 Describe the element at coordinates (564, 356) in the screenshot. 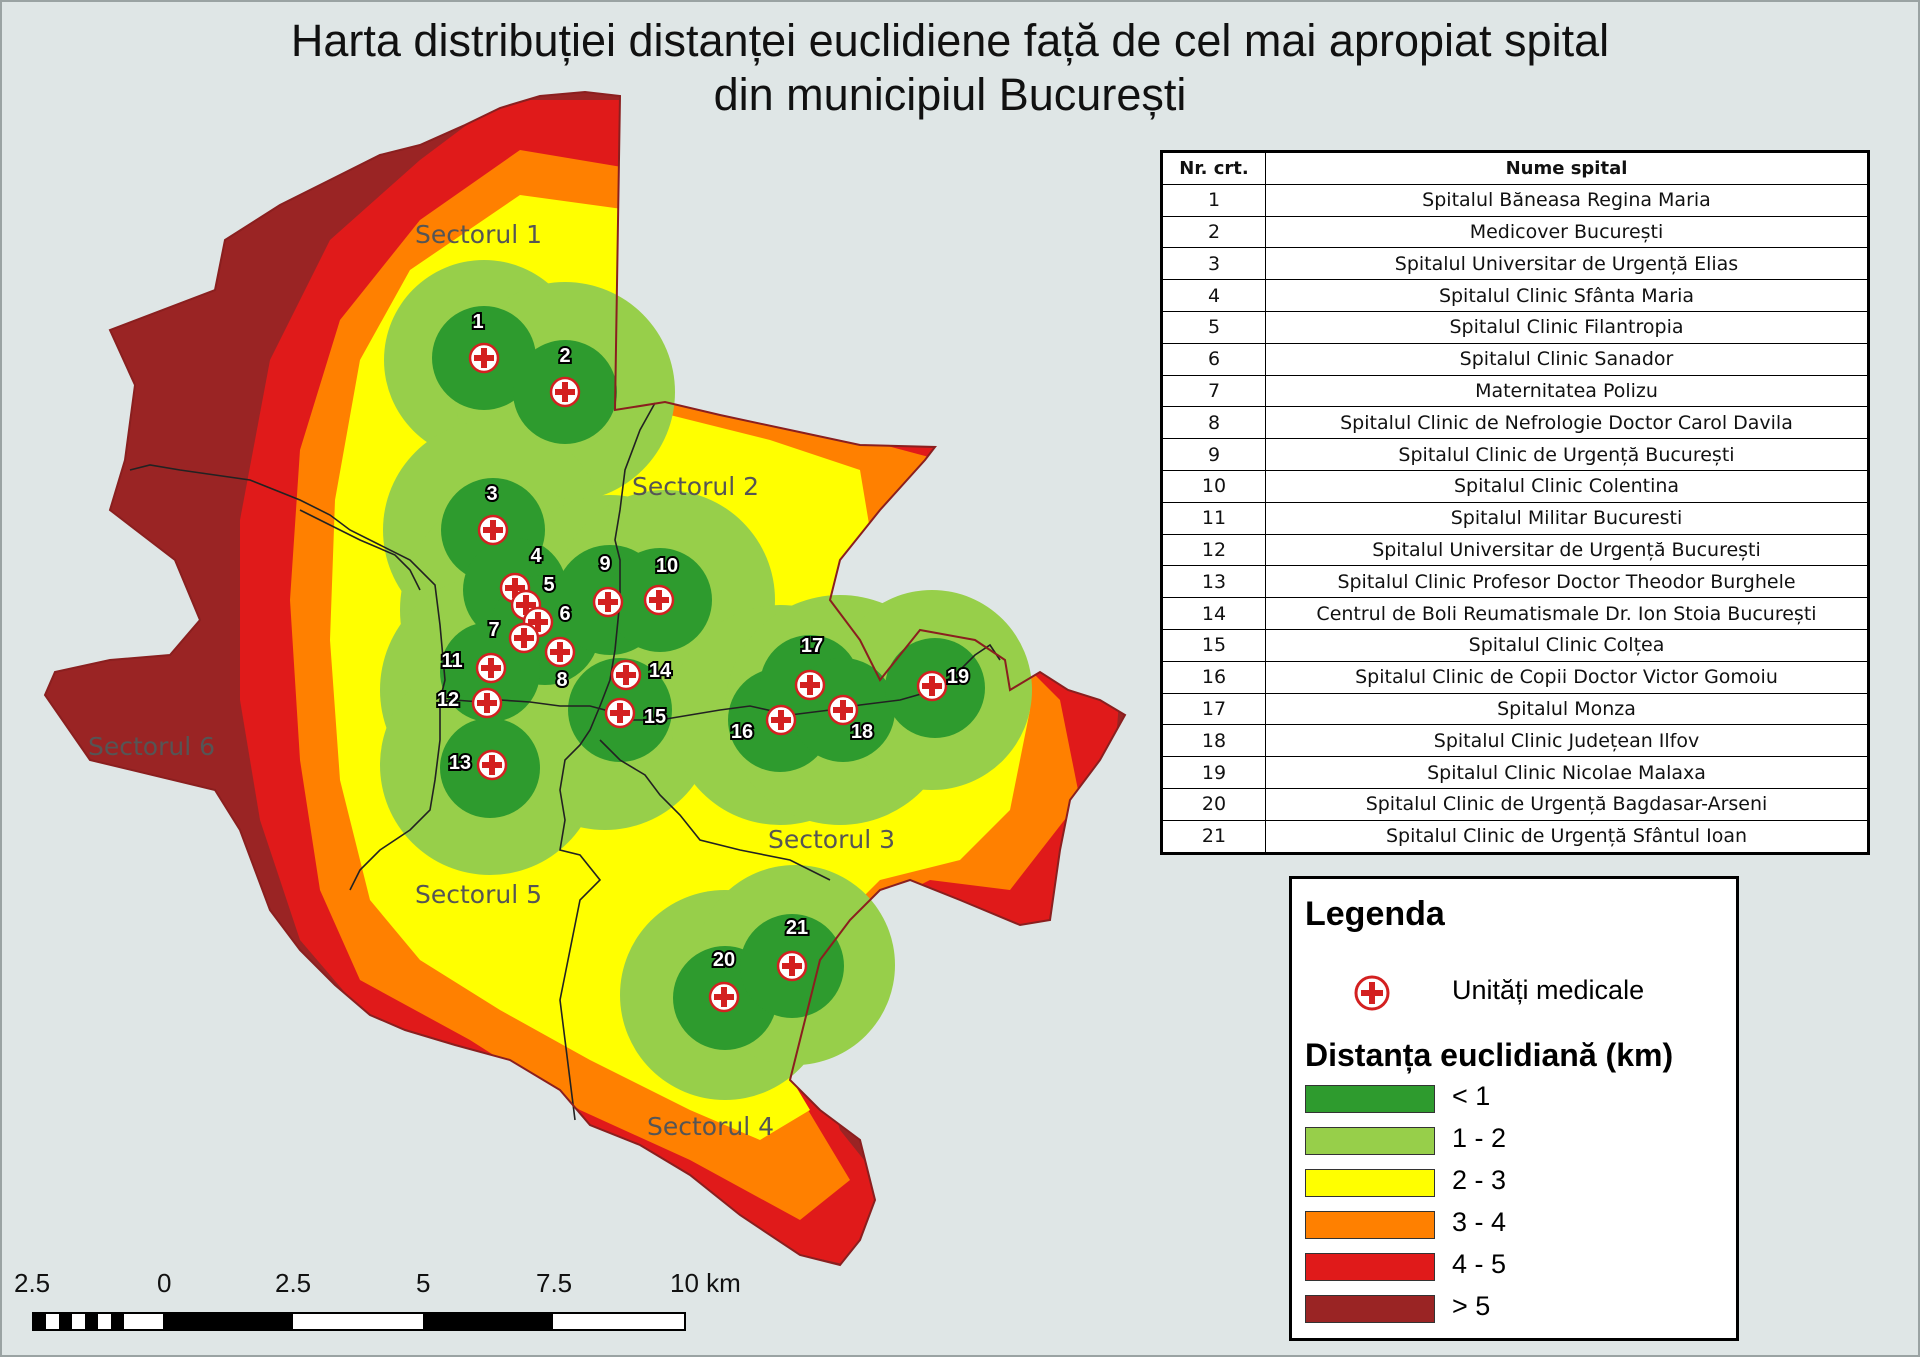

I see `hospital-number-label: 2` at that location.